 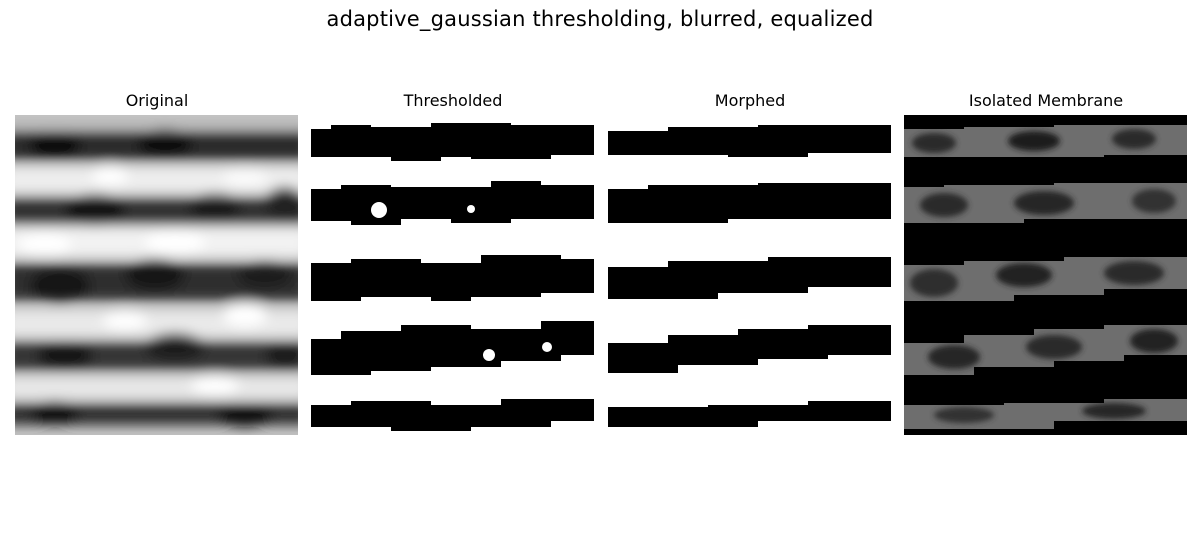 What do you see at coordinates (1045, 275) in the screenshot?
I see `isolated-membrane-image` at bounding box center [1045, 275].